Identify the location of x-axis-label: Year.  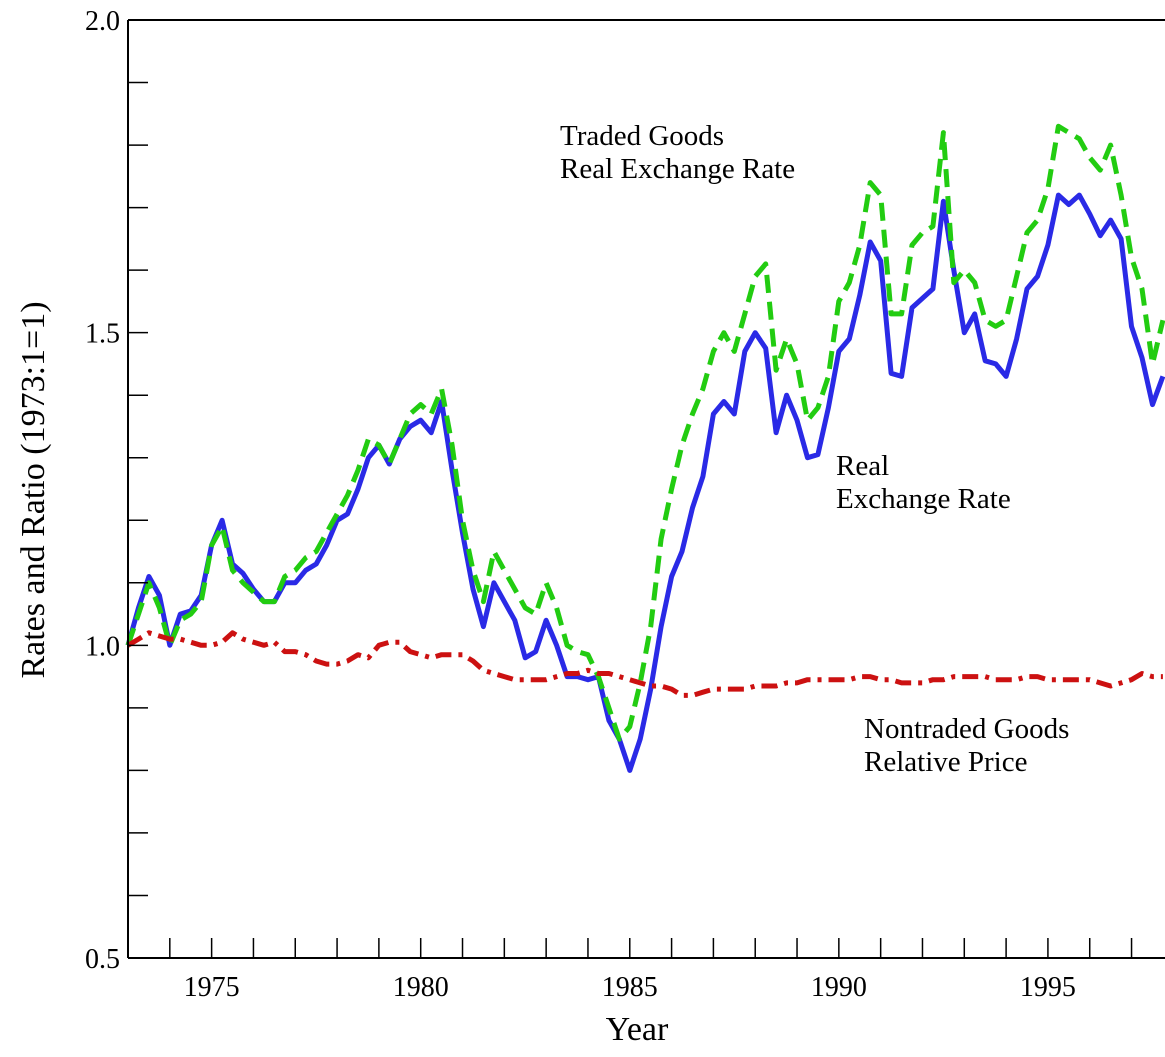
(637, 1029).